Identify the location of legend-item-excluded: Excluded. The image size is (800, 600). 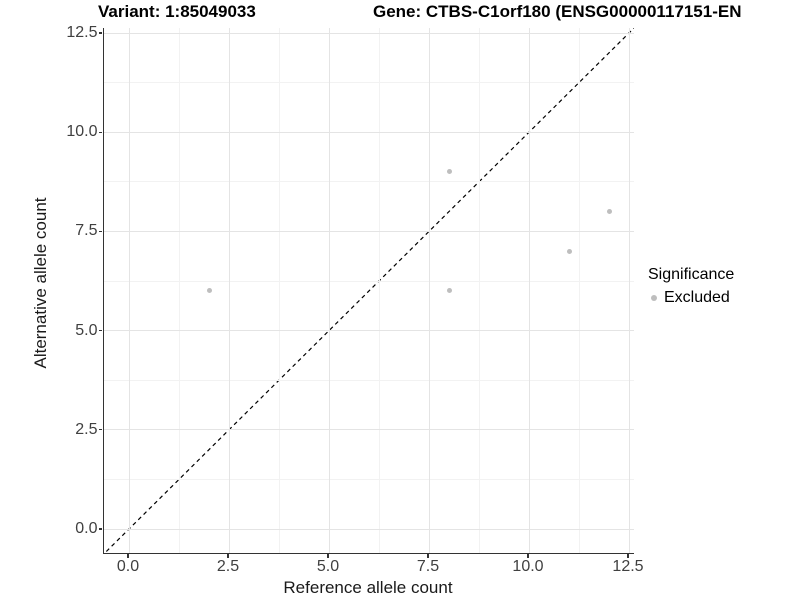
(691, 298).